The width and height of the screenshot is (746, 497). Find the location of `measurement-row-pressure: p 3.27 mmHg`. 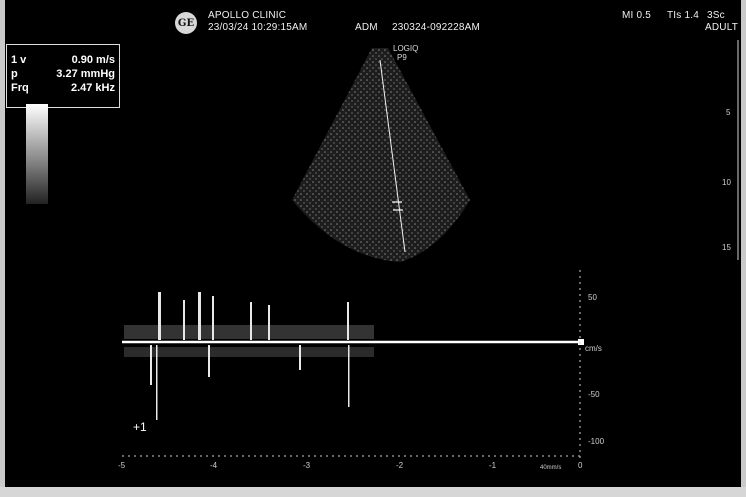

measurement-row-pressure: p 3.27 mmHg is located at coordinates (63, 74).